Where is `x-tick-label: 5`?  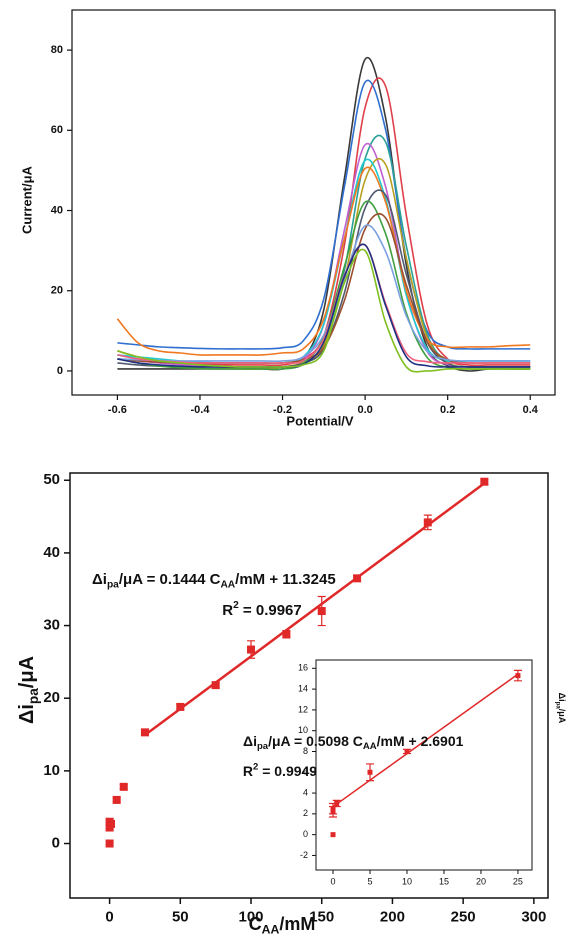 x-tick-label: 5 is located at coordinates (369, 881).